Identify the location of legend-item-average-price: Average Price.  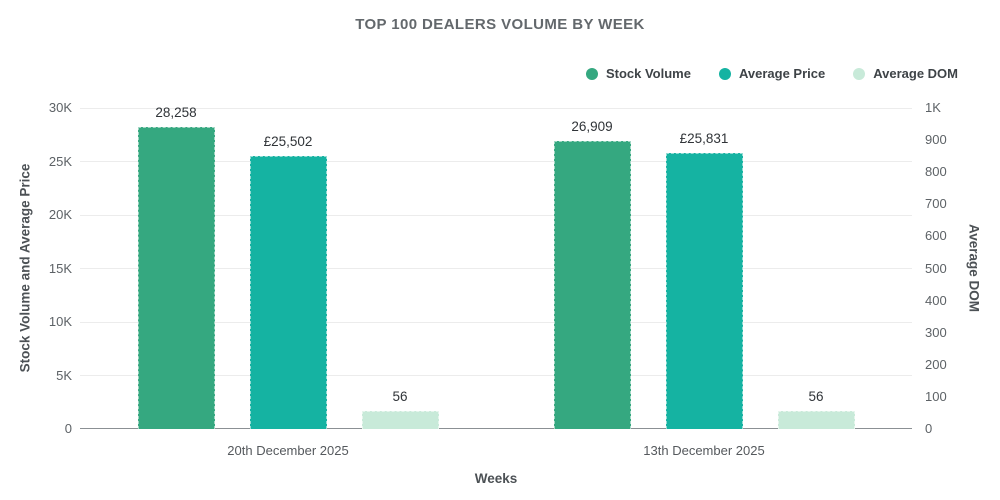
(772, 73).